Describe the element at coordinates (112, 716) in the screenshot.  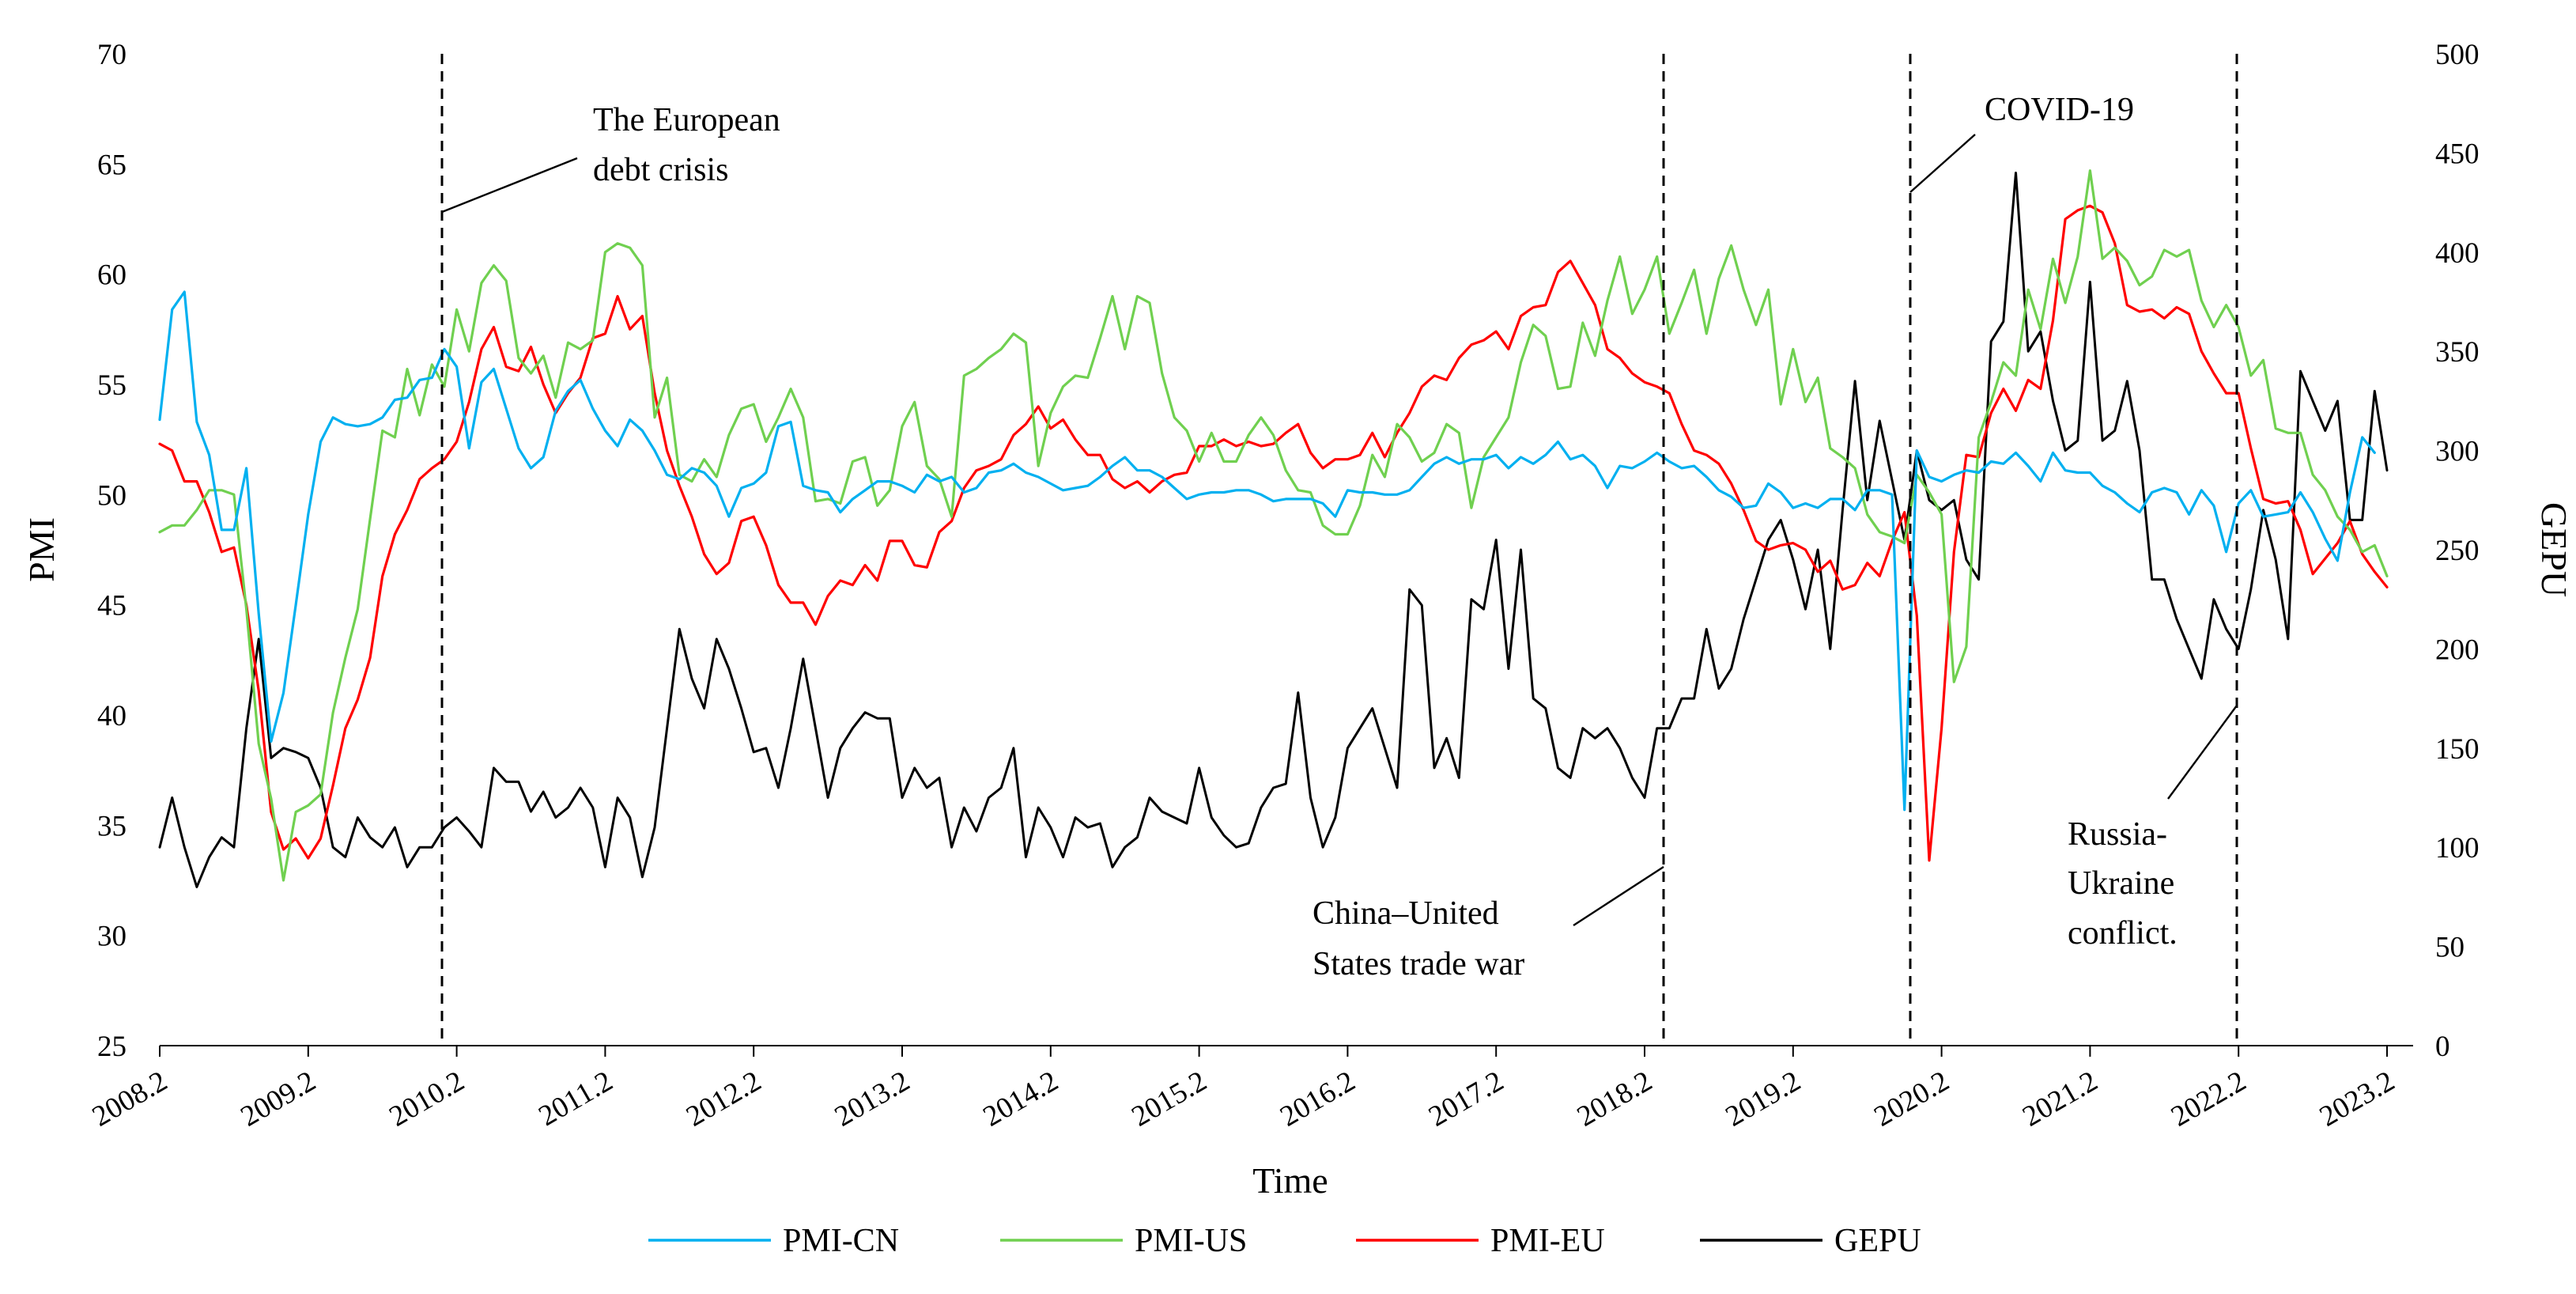
I see `y-left-tick-label: 40` at that location.